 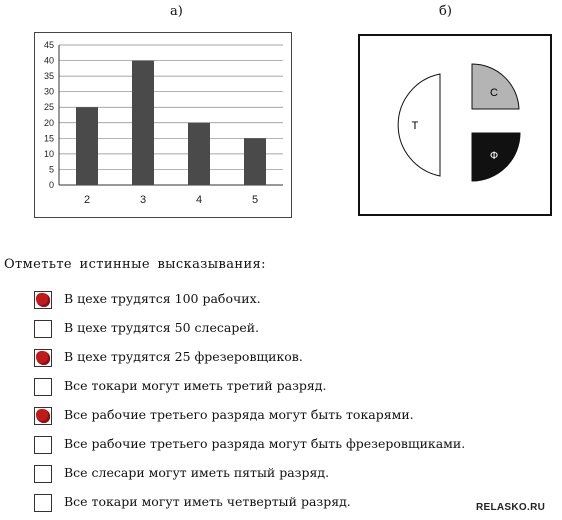 What do you see at coordinates (494, 93) in the screenshot?
I see `shape-c-label: С` at bounding box center [494, 93].